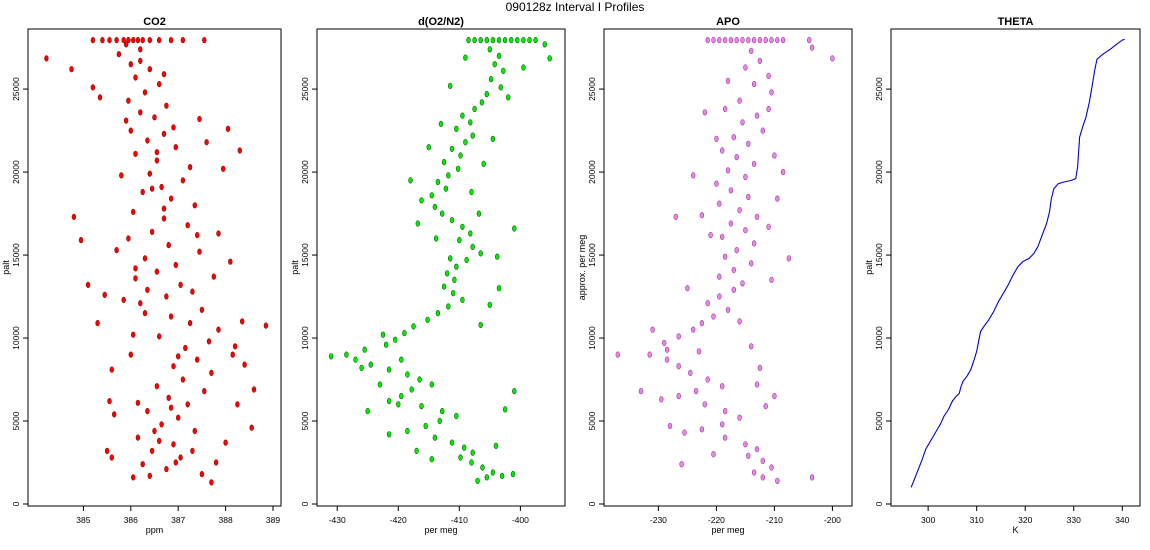  I want to click on x-tick-label: -200, so click(832, 520).